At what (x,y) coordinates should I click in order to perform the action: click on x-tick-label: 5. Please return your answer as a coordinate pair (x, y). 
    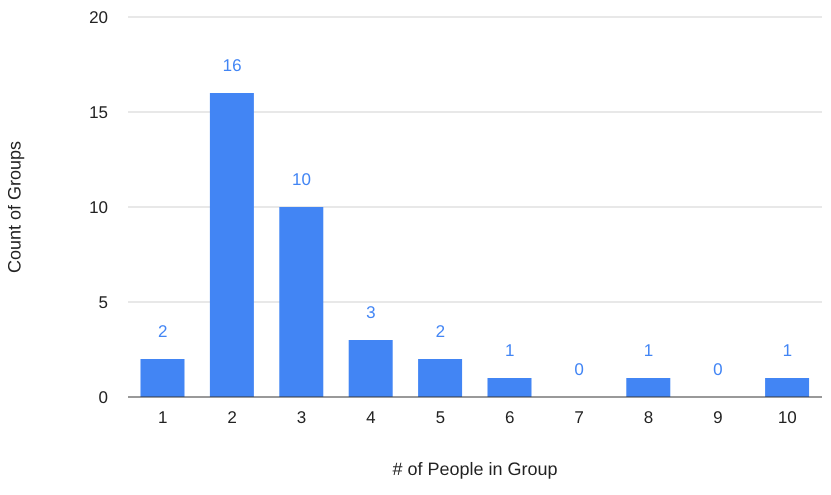
    Looking at the image, I should click on (441, 418).